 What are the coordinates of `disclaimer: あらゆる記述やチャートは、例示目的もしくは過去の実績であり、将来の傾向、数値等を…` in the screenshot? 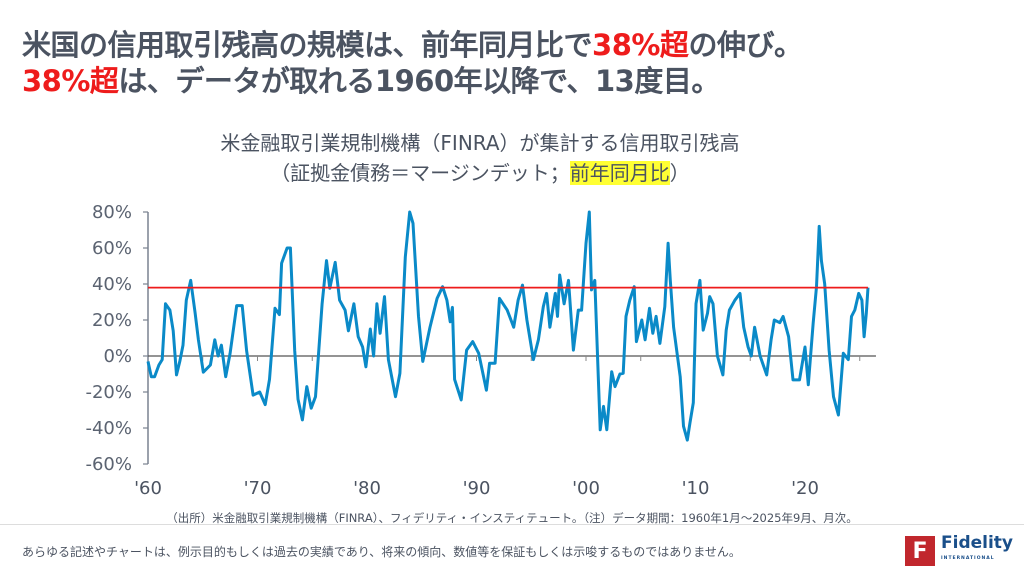 It's located at (381, 552).